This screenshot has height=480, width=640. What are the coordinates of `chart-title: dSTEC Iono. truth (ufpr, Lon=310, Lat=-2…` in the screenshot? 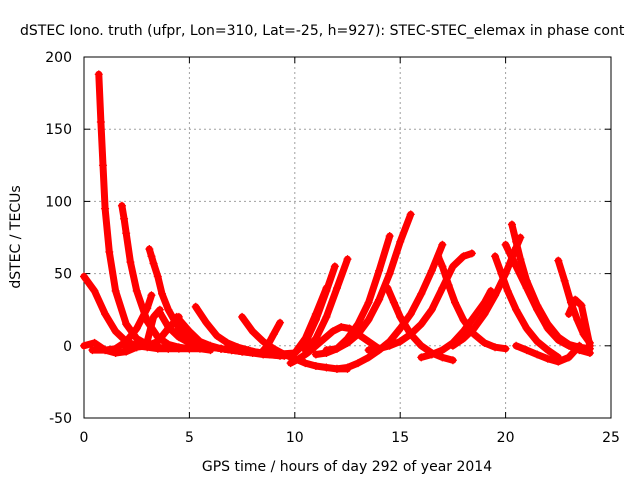 It's located at (322, 31).